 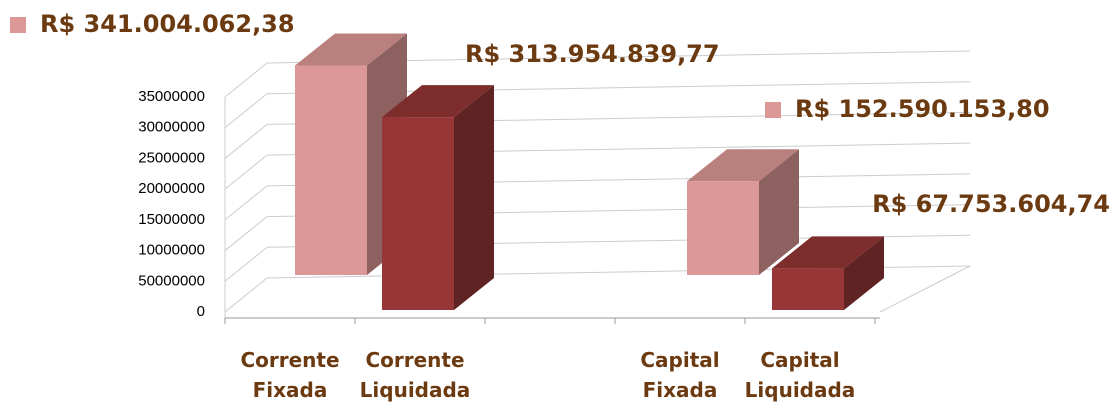 I want to click on x-tick-label: Capital Liquidada, so click(x=800, y=375).